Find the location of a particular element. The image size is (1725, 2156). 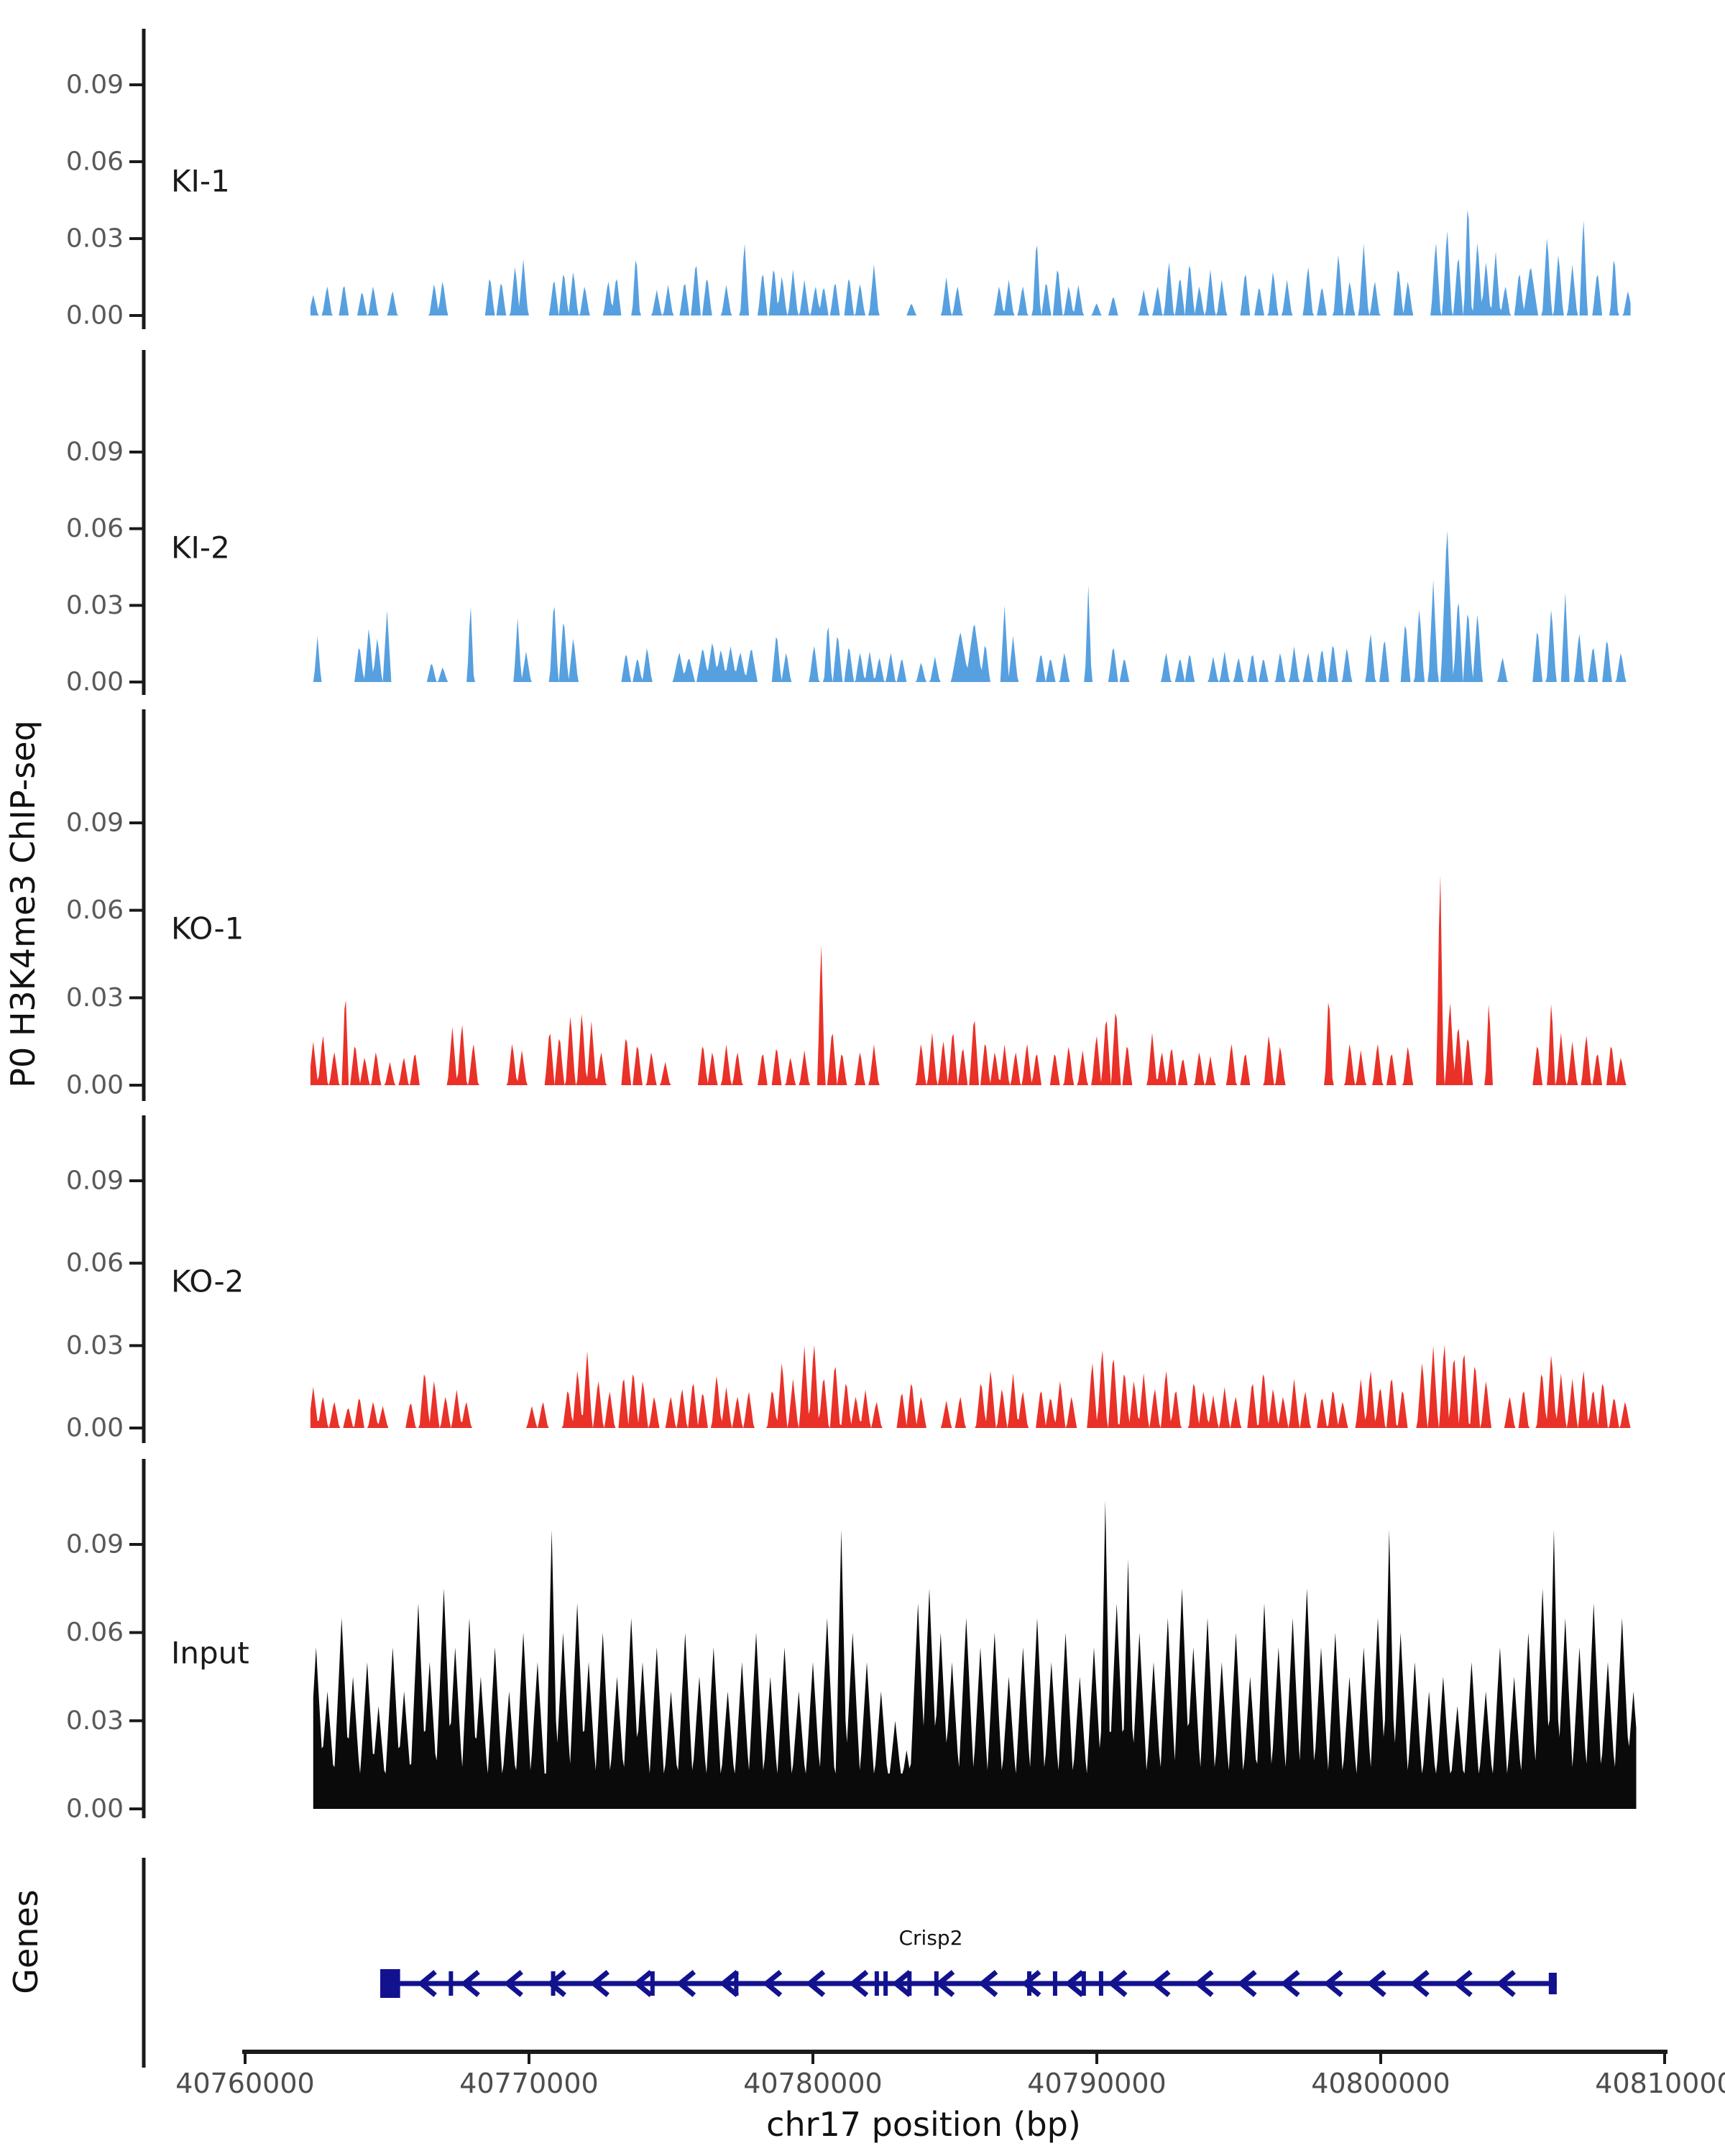

gene-end-box is located at coordinates (1552, 1984).